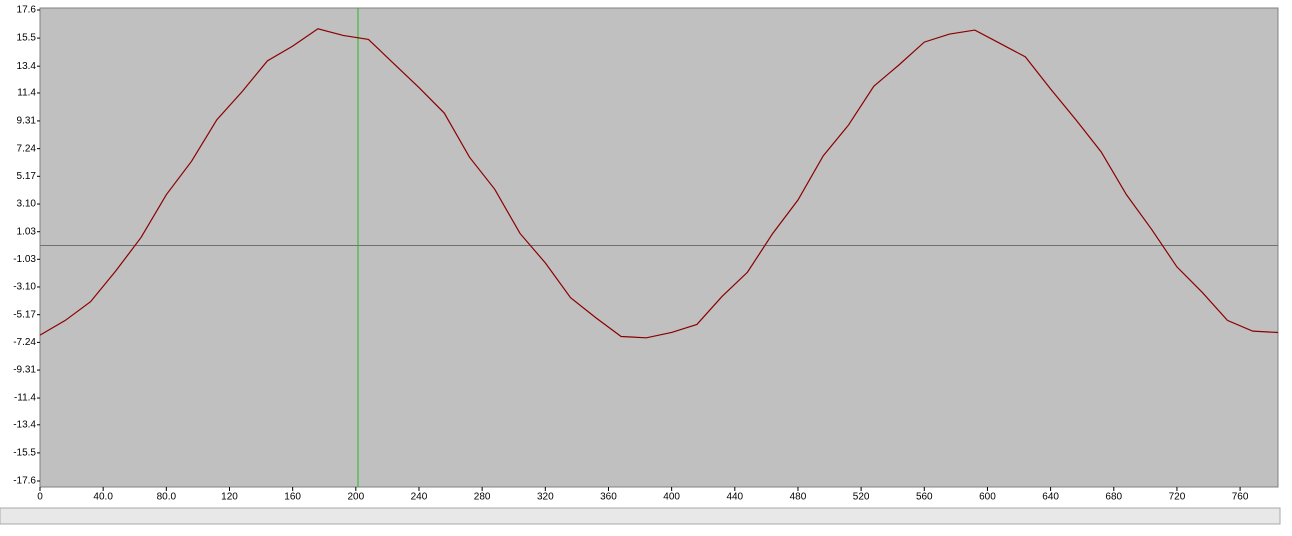 This screenshot has width=1292, height=536. Describe the element at coordinates (482, 497) in the screenshot. I see `x-tick-label: 280` at that location.